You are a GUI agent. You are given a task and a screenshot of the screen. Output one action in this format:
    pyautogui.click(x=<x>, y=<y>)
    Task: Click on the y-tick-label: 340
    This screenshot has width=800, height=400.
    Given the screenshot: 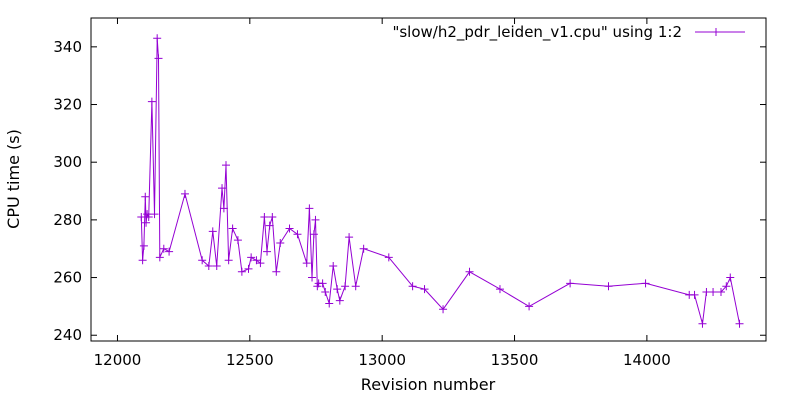 What is the action you would take?
    pyautogui.click(x=67, y=47)
    